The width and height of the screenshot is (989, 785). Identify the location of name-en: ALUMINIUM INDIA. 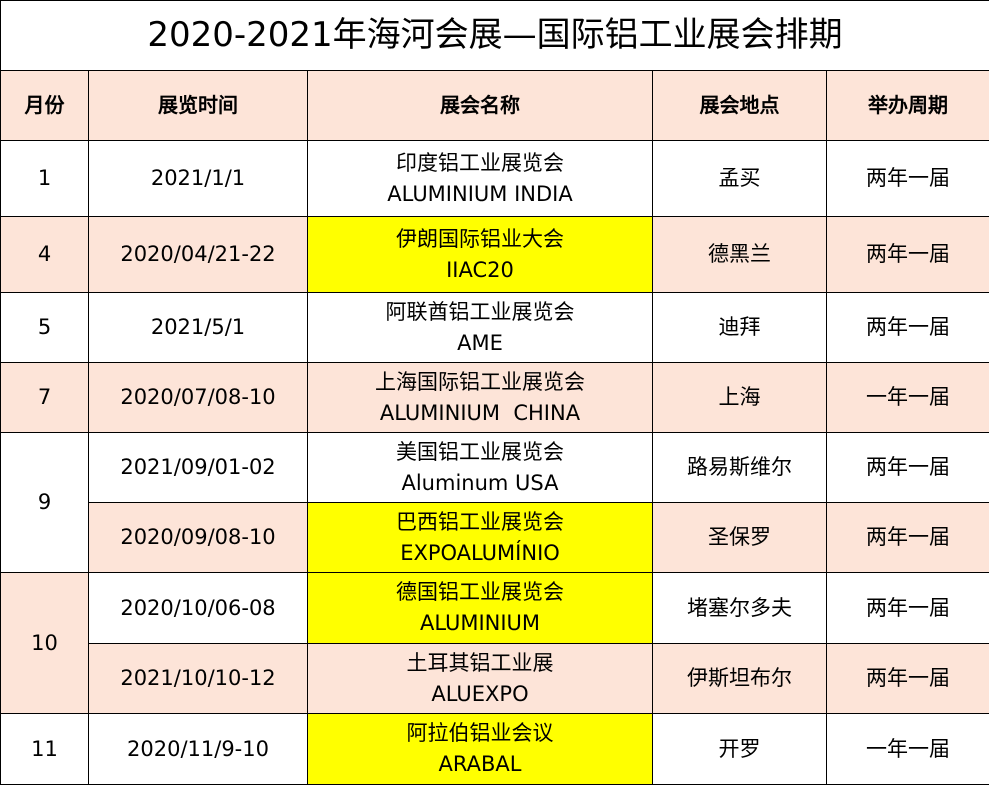
(480, 194).